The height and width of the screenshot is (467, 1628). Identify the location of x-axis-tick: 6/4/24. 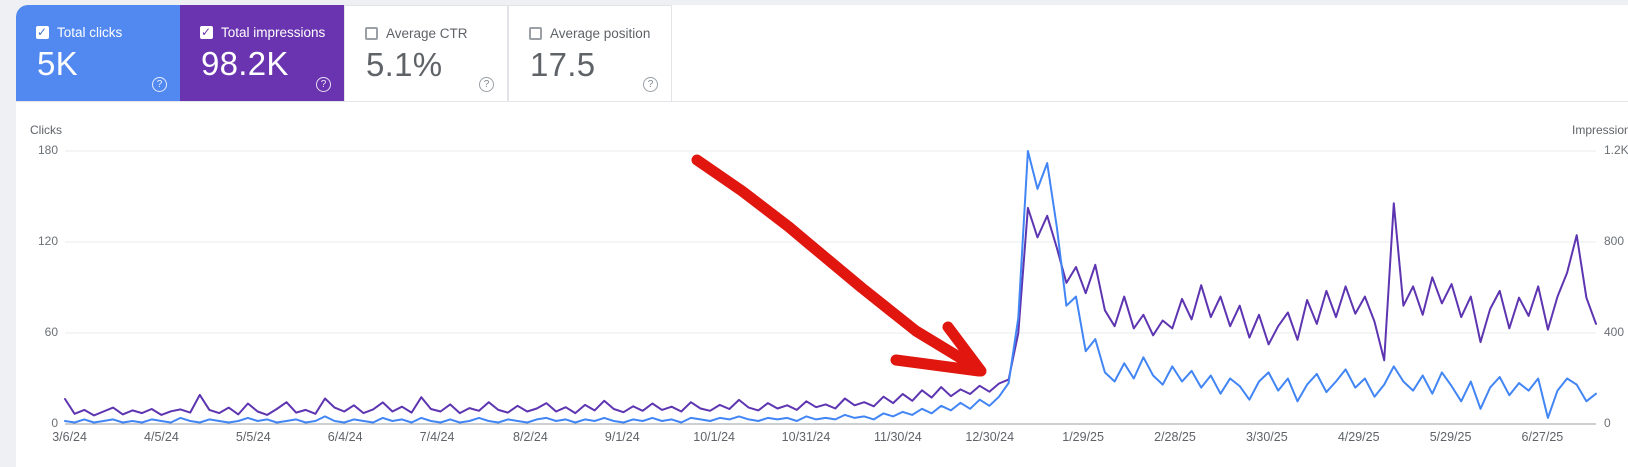
(345, 437).